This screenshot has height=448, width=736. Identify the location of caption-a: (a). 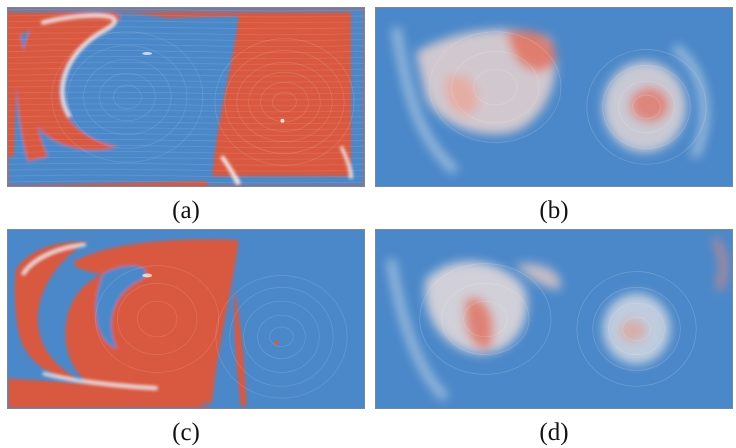
(186, 210).